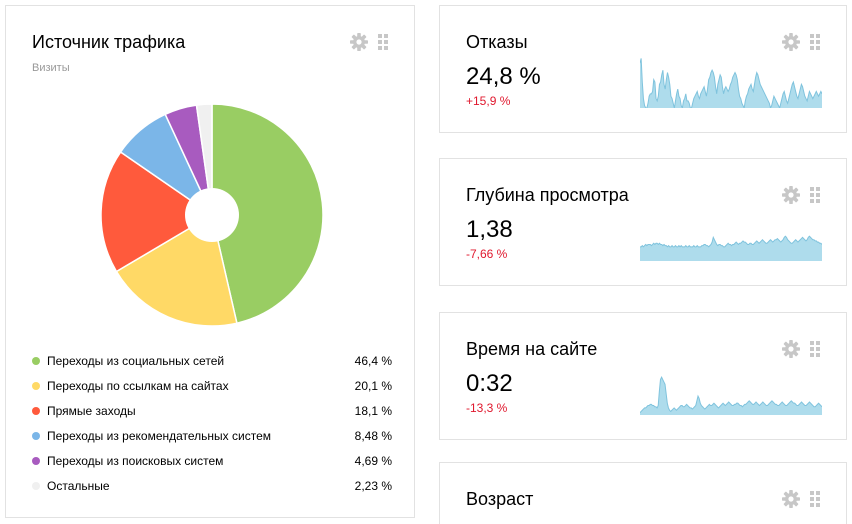 The width and height of the screenshot is (852, 524). I want to click on legend-item: Прямые заходы 18,1 %, so click(212, 410).